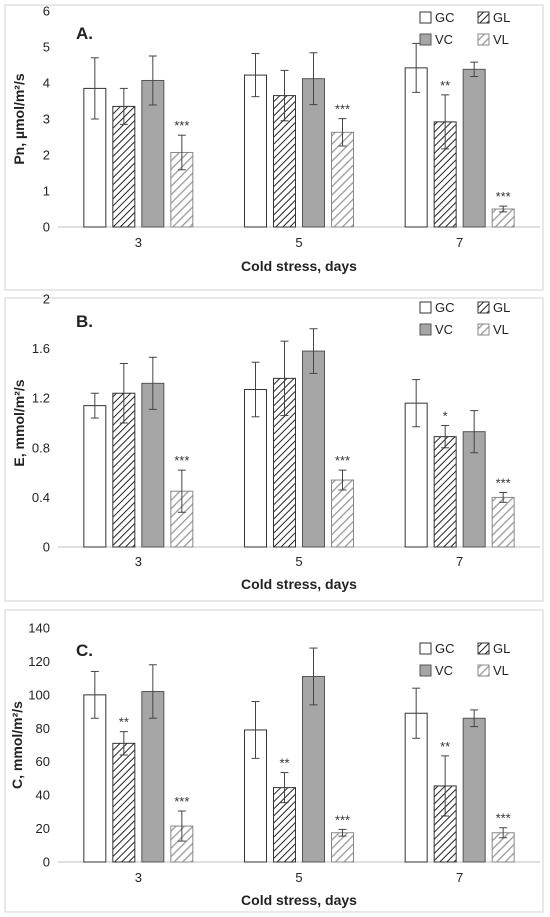  Describe the element at coordinates (46, 11) in the screenshot. I see `y-tick-label: 6` at that location.